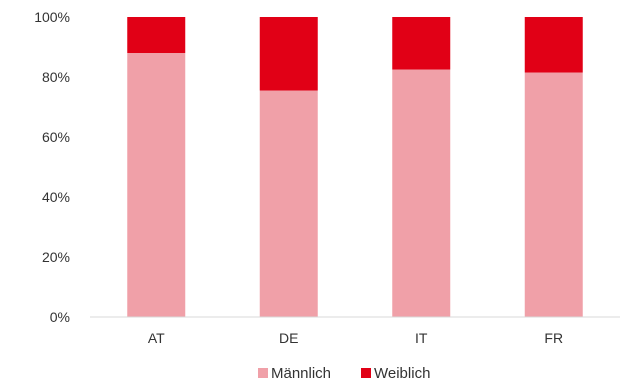 The width and height of the screenshot is (620, 387). What do you see at coordinates (421, 193) in the screenshot?
I see `bar-it-maennlich` at bounding box center [421, 193].